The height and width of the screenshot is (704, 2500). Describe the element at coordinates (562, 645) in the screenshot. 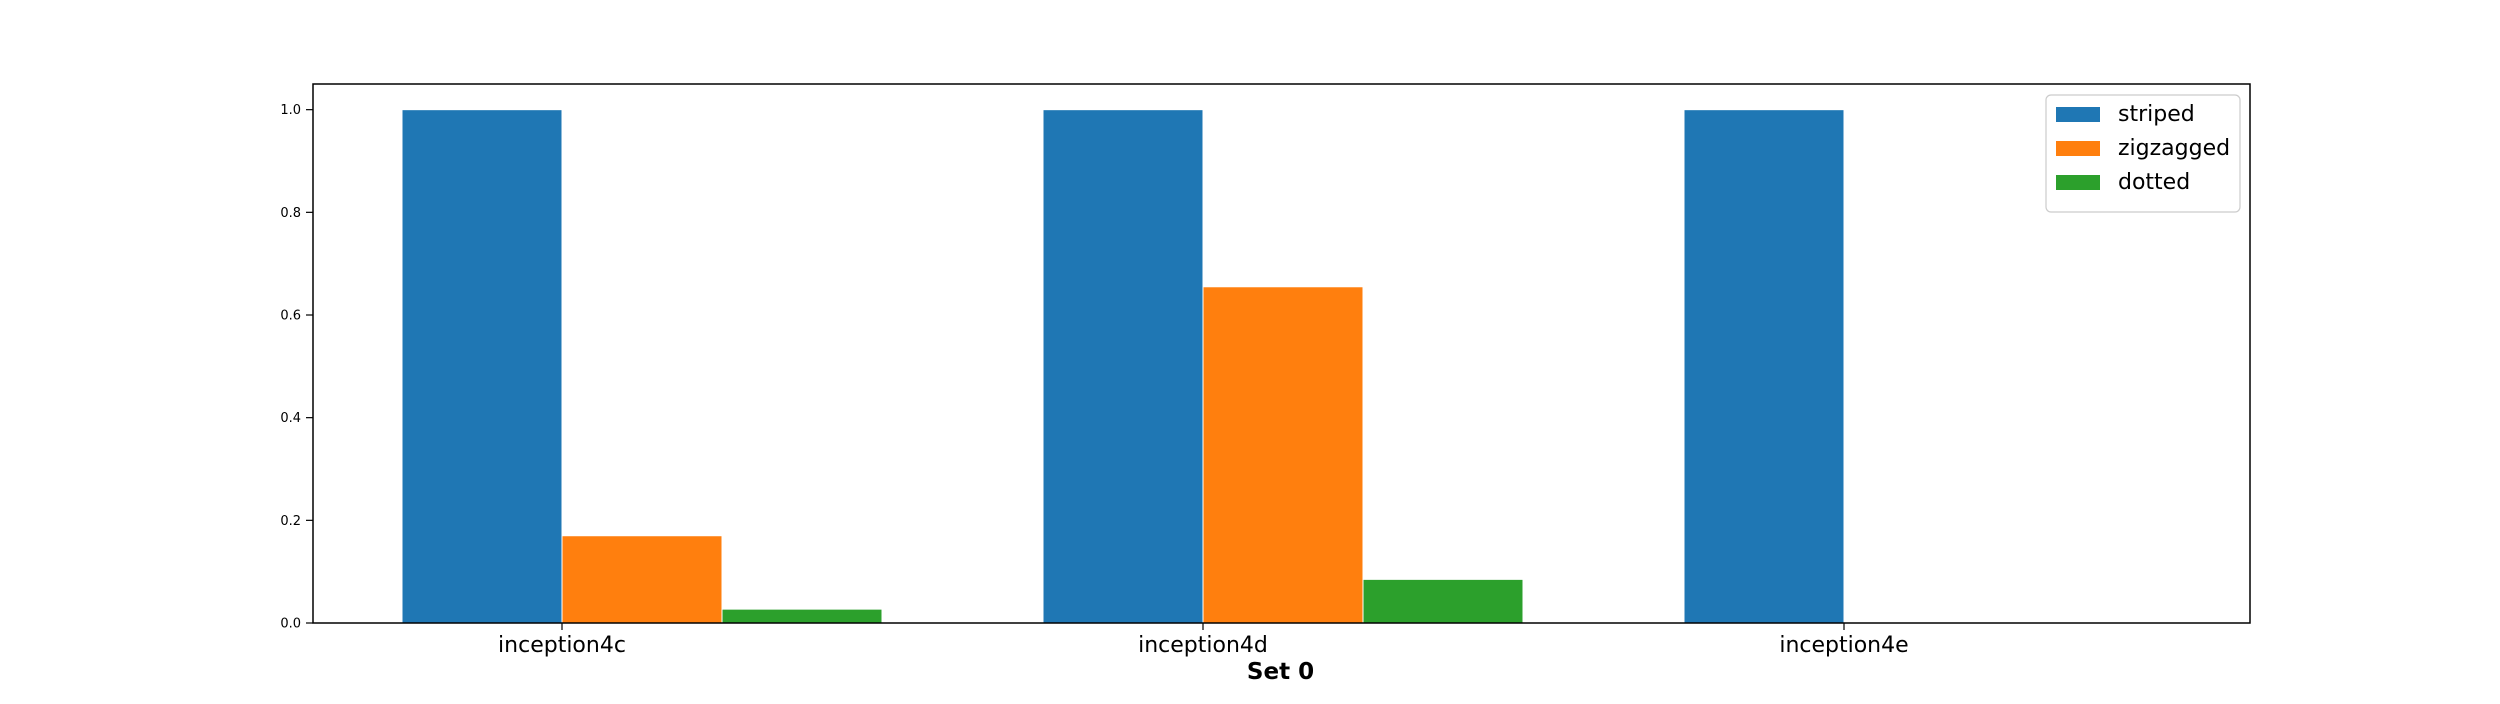

I see `x-tick-label: inception4c` at that location.